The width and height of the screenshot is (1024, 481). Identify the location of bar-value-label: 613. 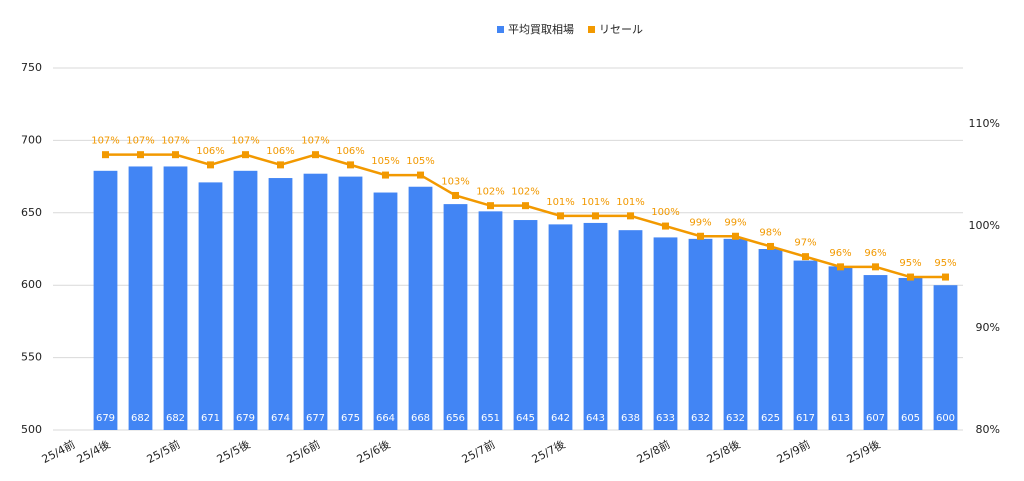
(840, 418).